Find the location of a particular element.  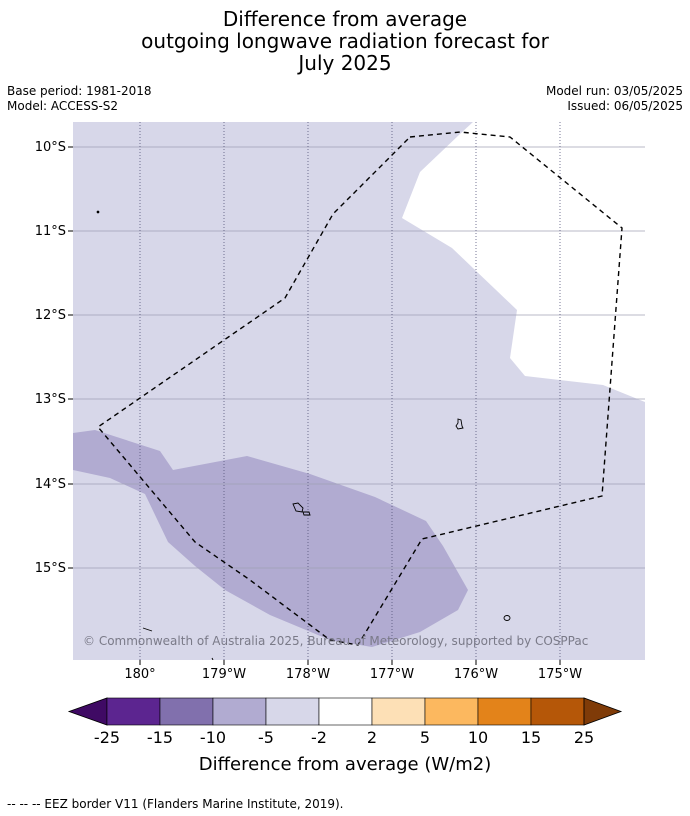

colorbar-tick: -15 is located at coordinates (160, 737).